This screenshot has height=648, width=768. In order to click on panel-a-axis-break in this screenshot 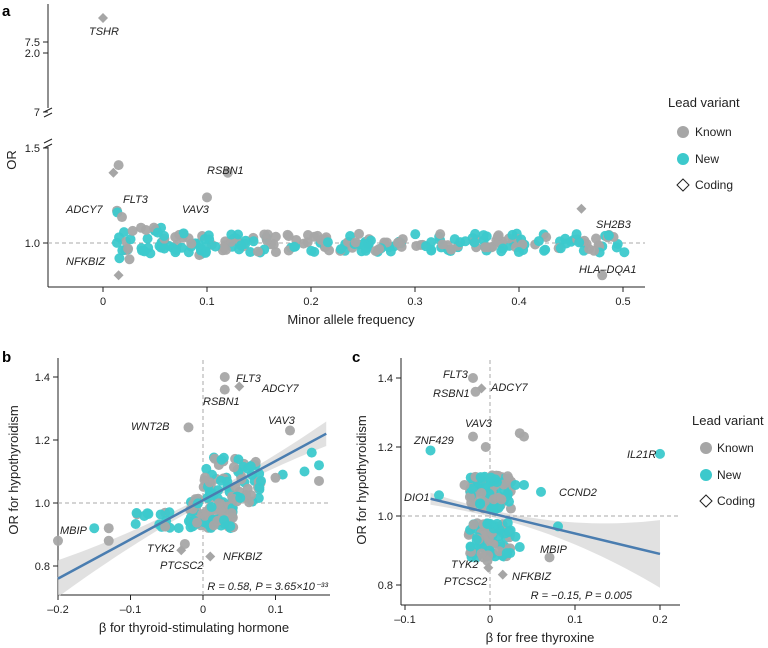, I will do `click(48, 112)`.